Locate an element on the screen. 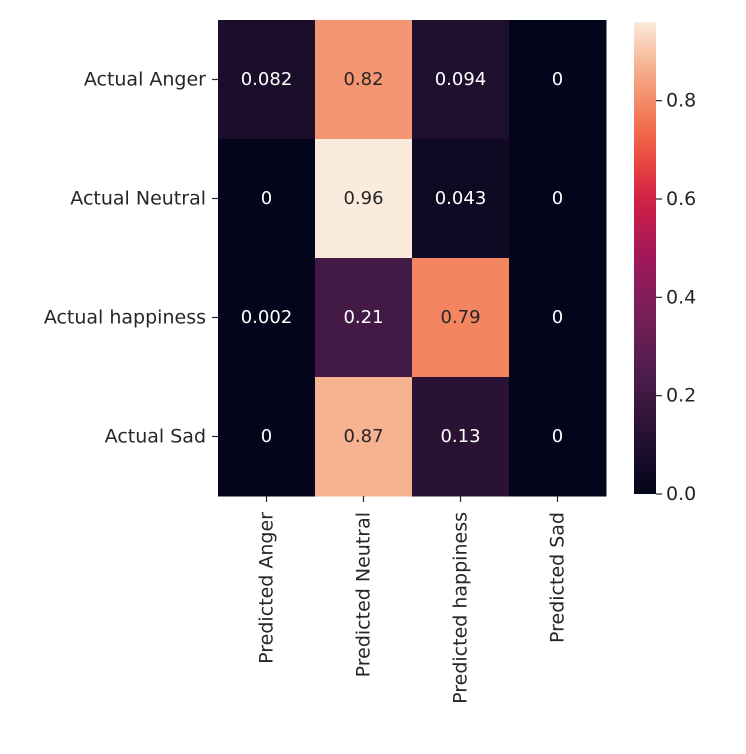  cell-value-label-r1-c0: 0 is located at coordinates (266, 198).